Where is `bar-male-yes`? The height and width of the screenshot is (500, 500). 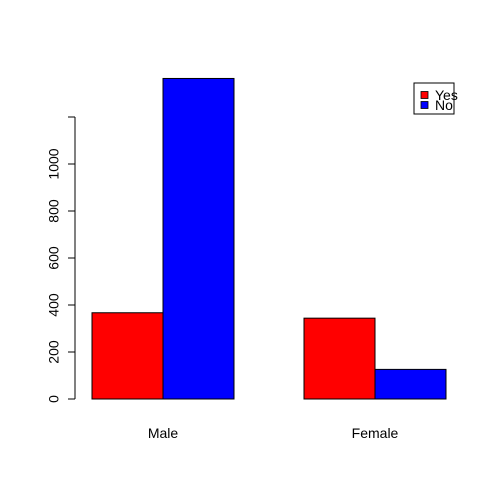
bar-male-yes is located at coordinates (127, 356).